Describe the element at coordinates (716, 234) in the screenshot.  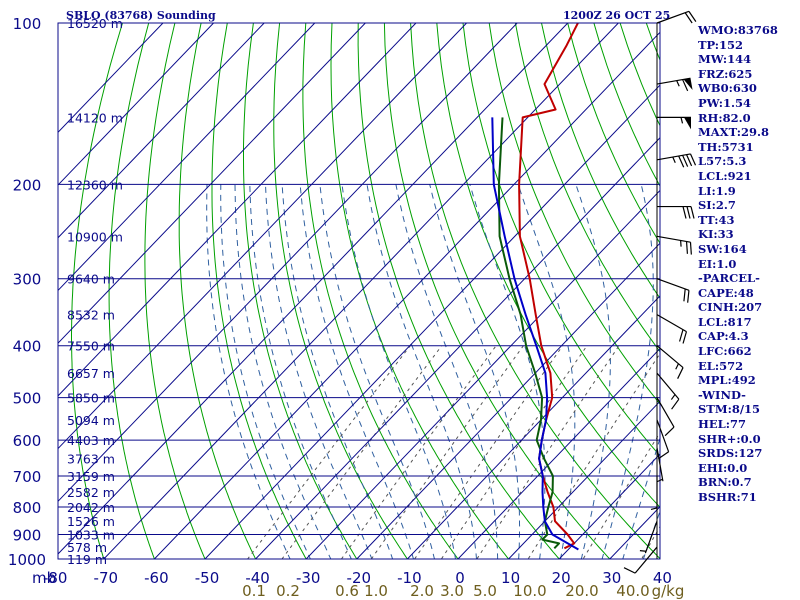
I see `index-item: KI:33` at that location.